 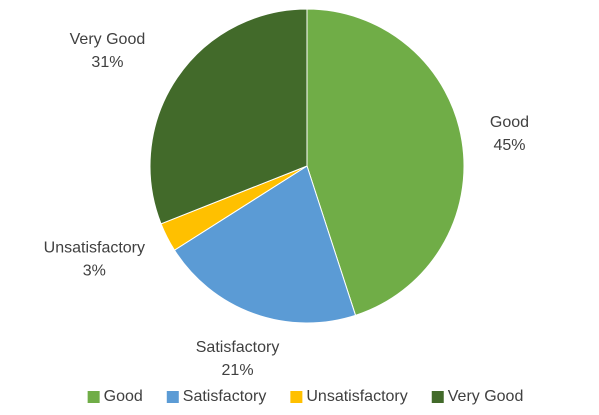 I want to click on legend: Good Satisfactory Unsatisfactory Very Good, so click(x=305, y=396).